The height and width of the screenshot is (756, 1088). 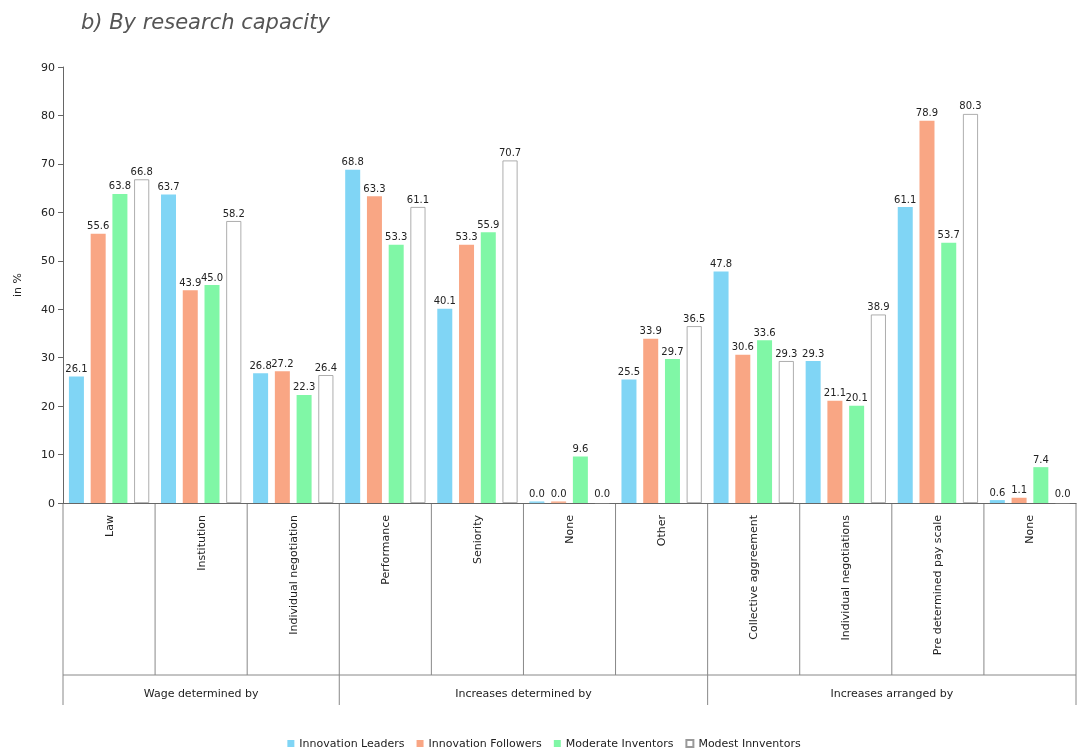 I want to click on y-tick-label: 50, so click(x=48, y=261).